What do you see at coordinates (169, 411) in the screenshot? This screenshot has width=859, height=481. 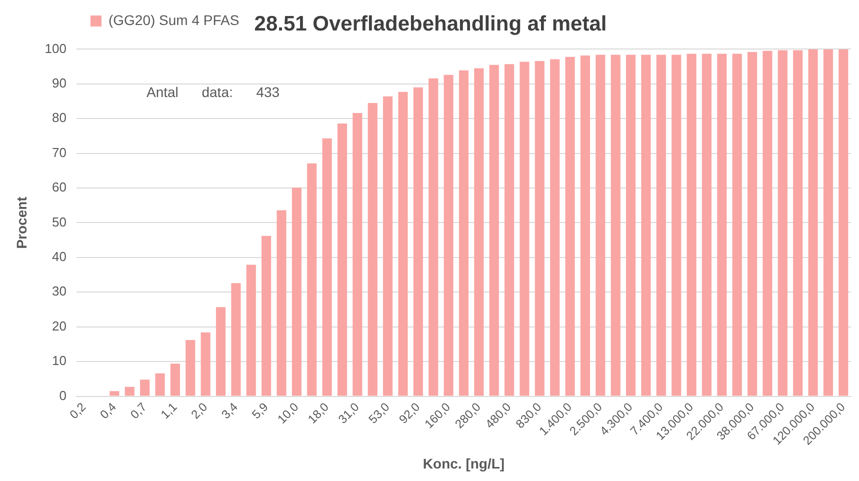 I see `x-tick-label: 1,1` at bounding box center [169, 411].